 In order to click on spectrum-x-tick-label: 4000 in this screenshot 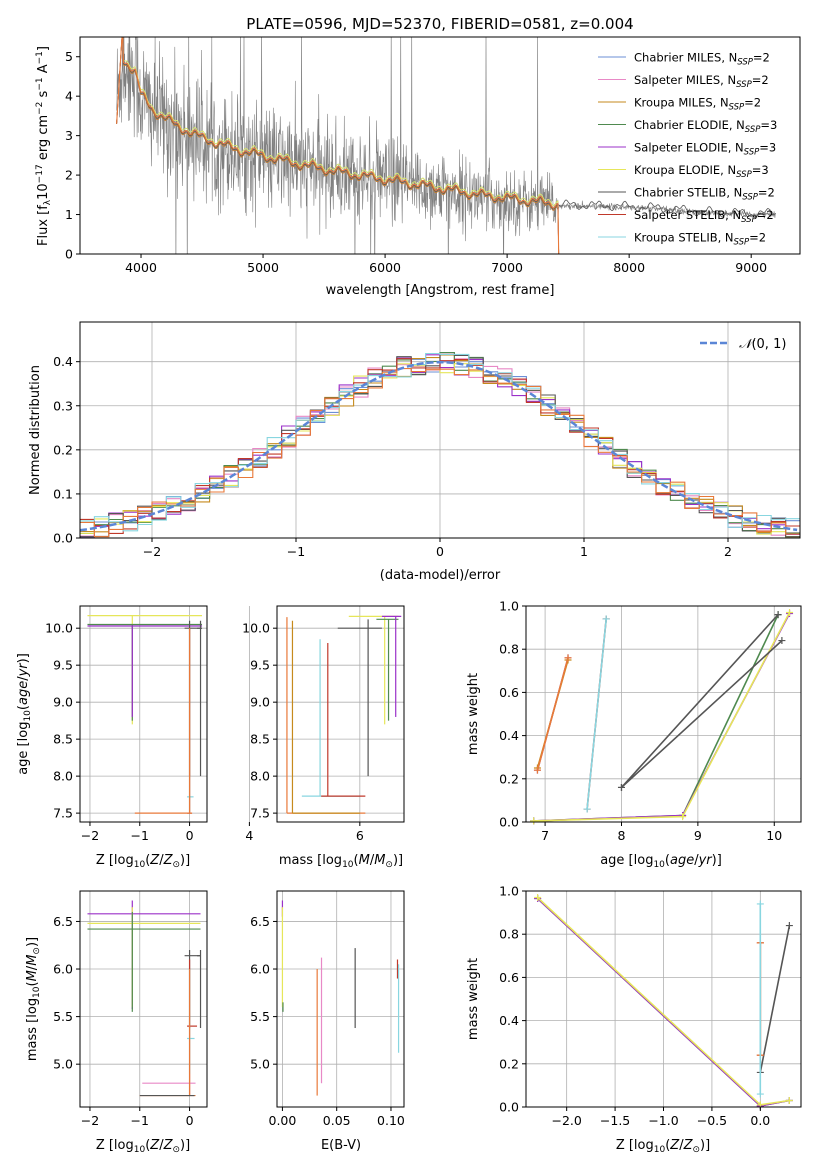, I will do `click(141, 267)`.